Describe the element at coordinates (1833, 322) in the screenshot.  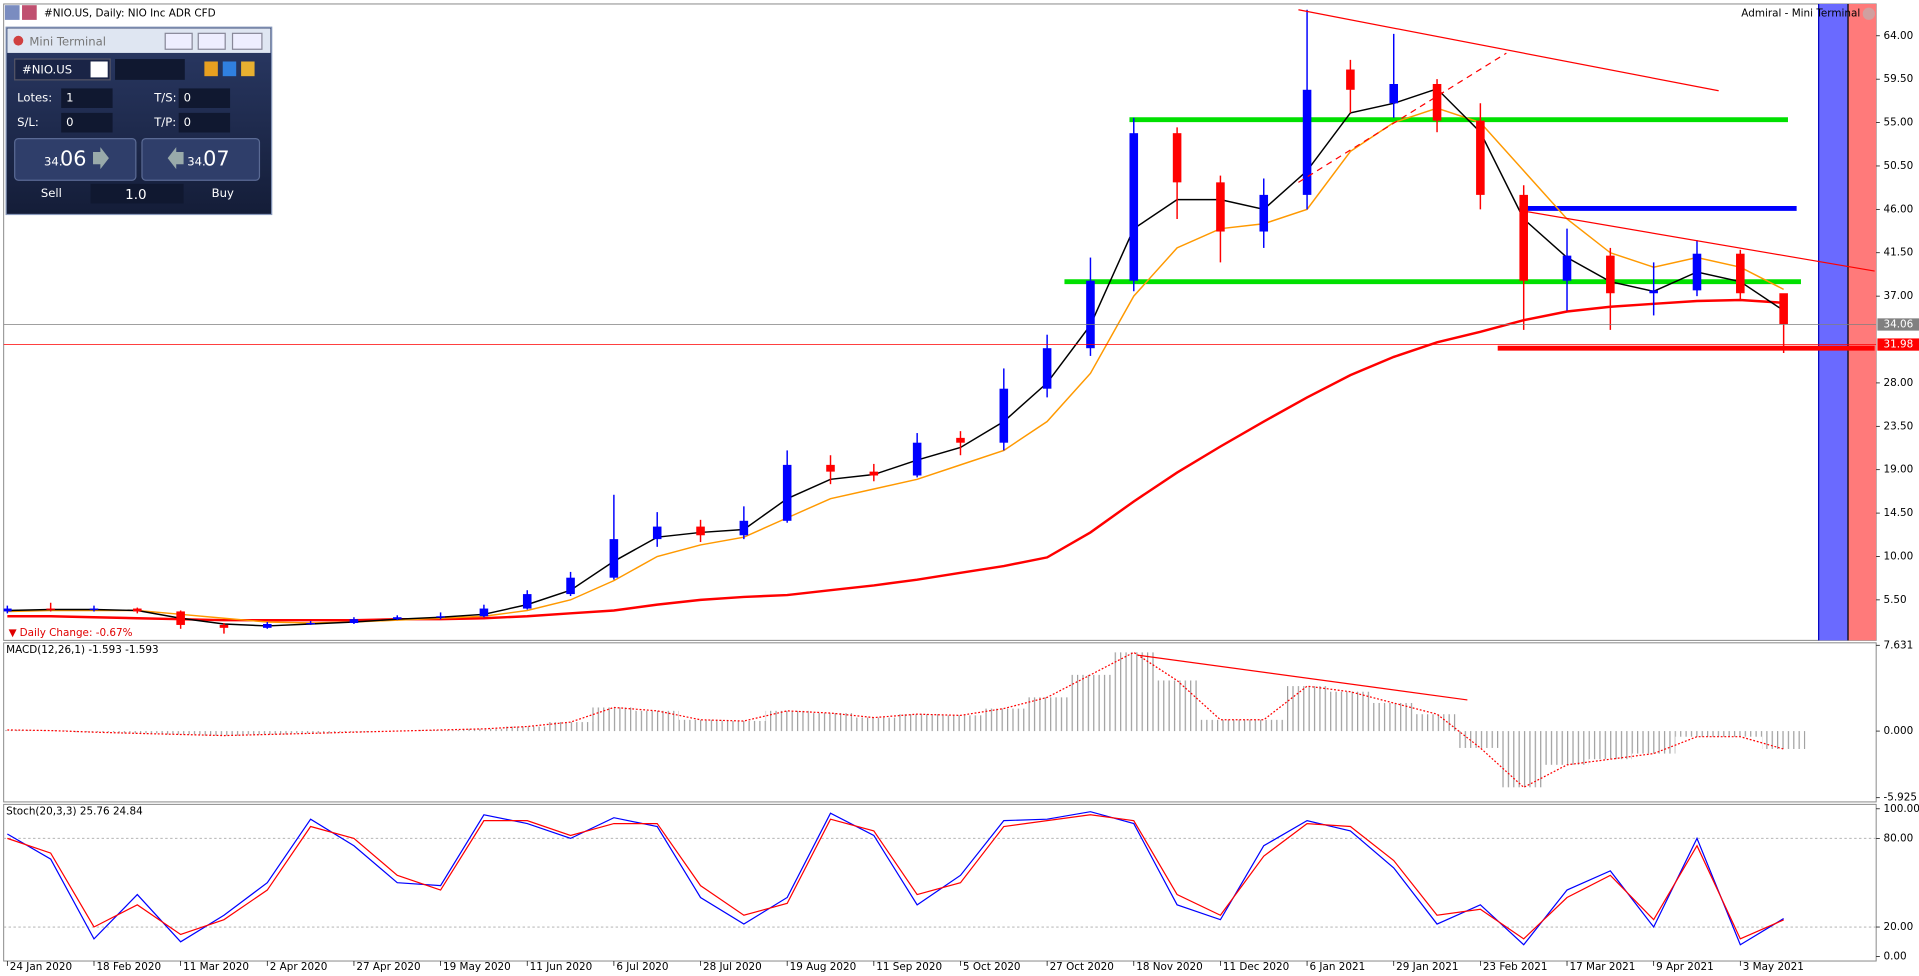
I see `zone-blue` at that location.